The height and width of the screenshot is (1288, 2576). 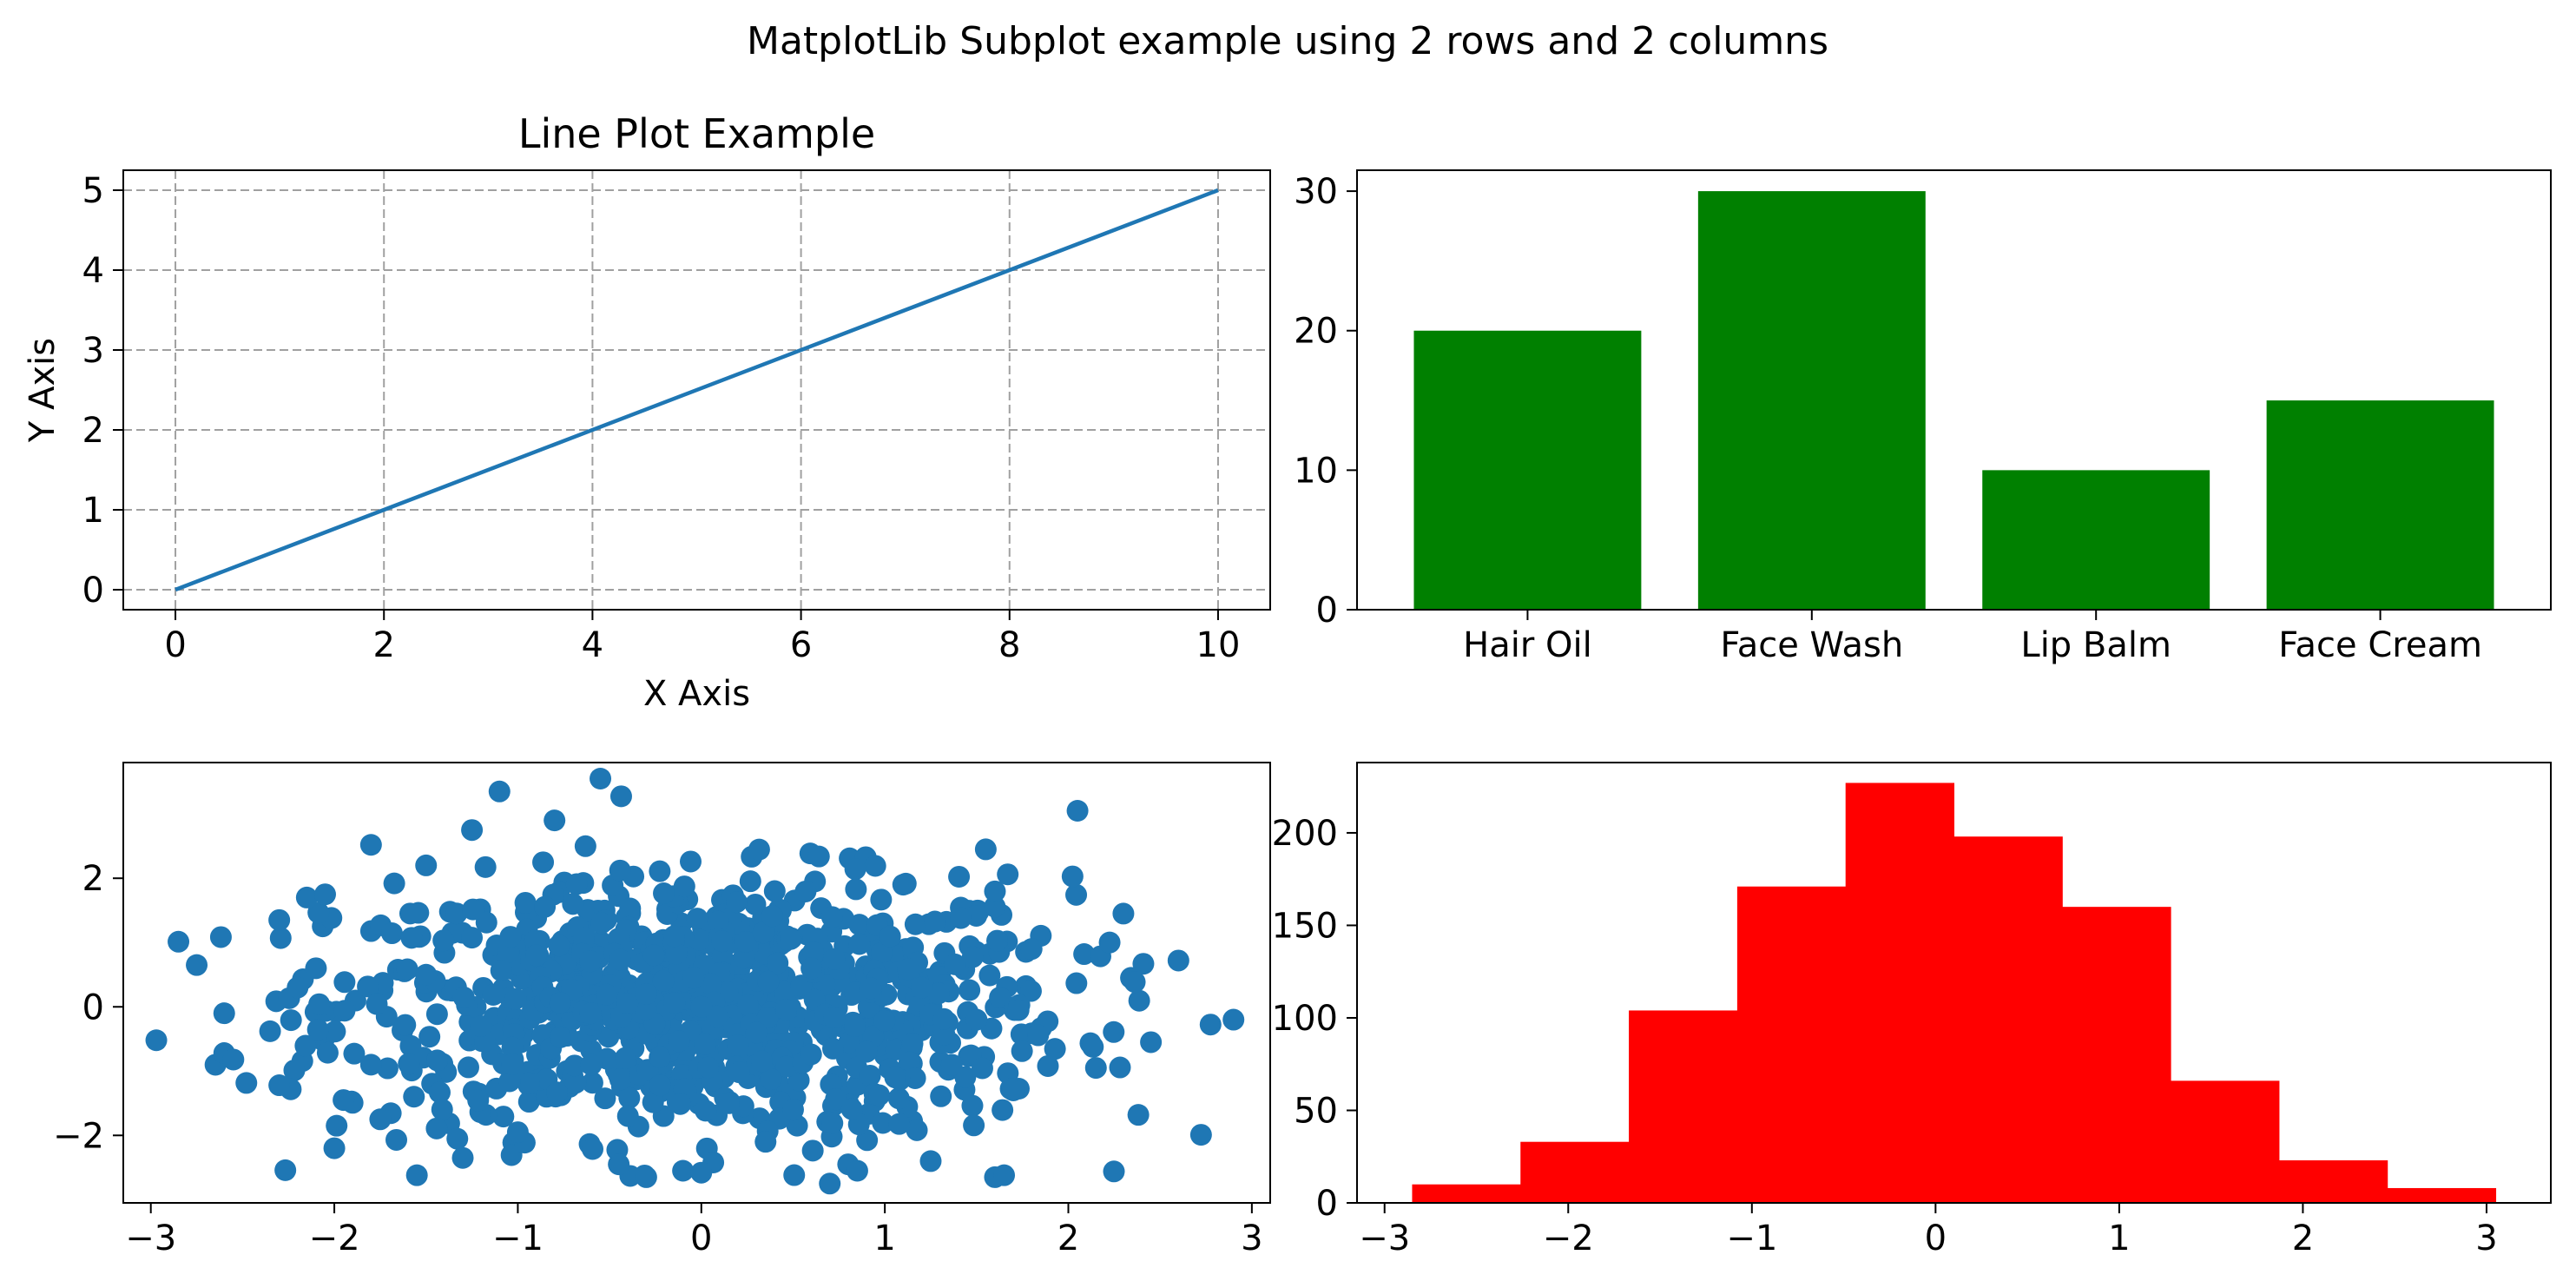 What do you see at coordinates (1316, 192) in the screenshot?
I see `y-tick-label: 30` at bounding box center [1316, 192].